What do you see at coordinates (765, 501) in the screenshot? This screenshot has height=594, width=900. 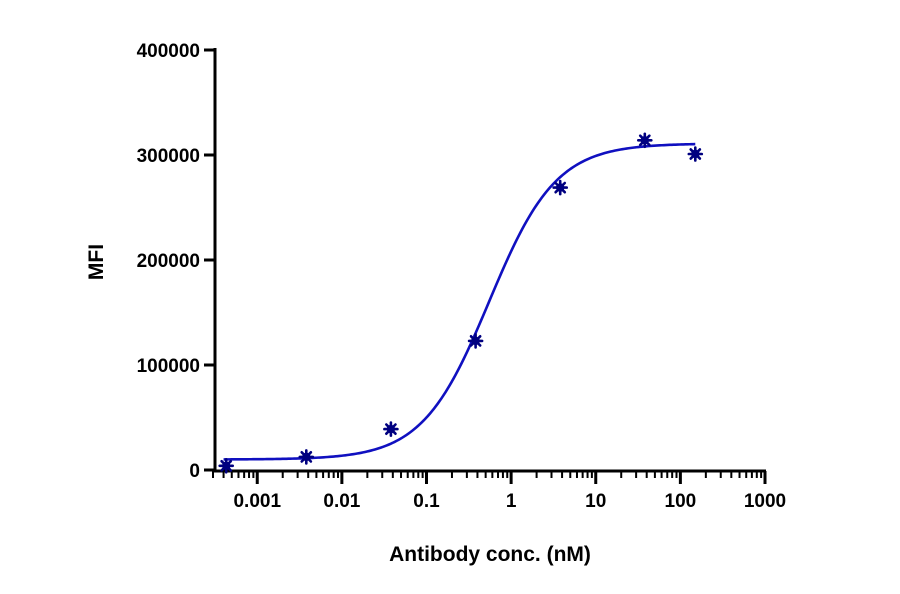 I see `x-tick-label: 1000` at bounding box center [765, 501].